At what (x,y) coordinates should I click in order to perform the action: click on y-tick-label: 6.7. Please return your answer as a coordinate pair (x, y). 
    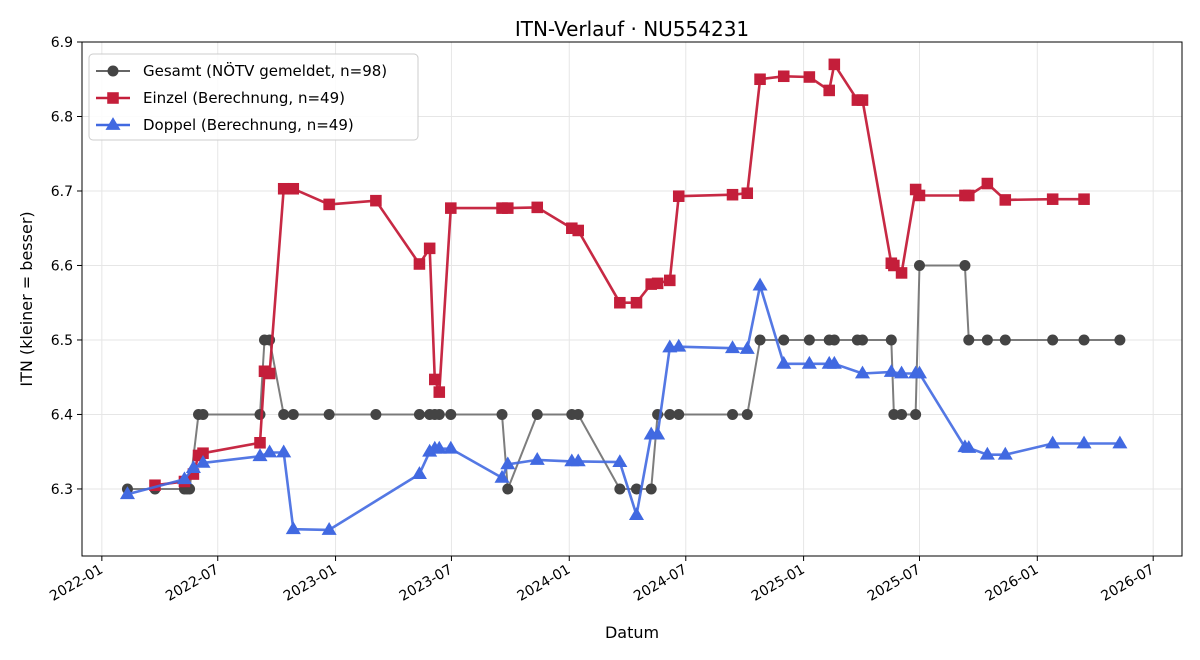
    Looking at the image, I should click on (62, 192).